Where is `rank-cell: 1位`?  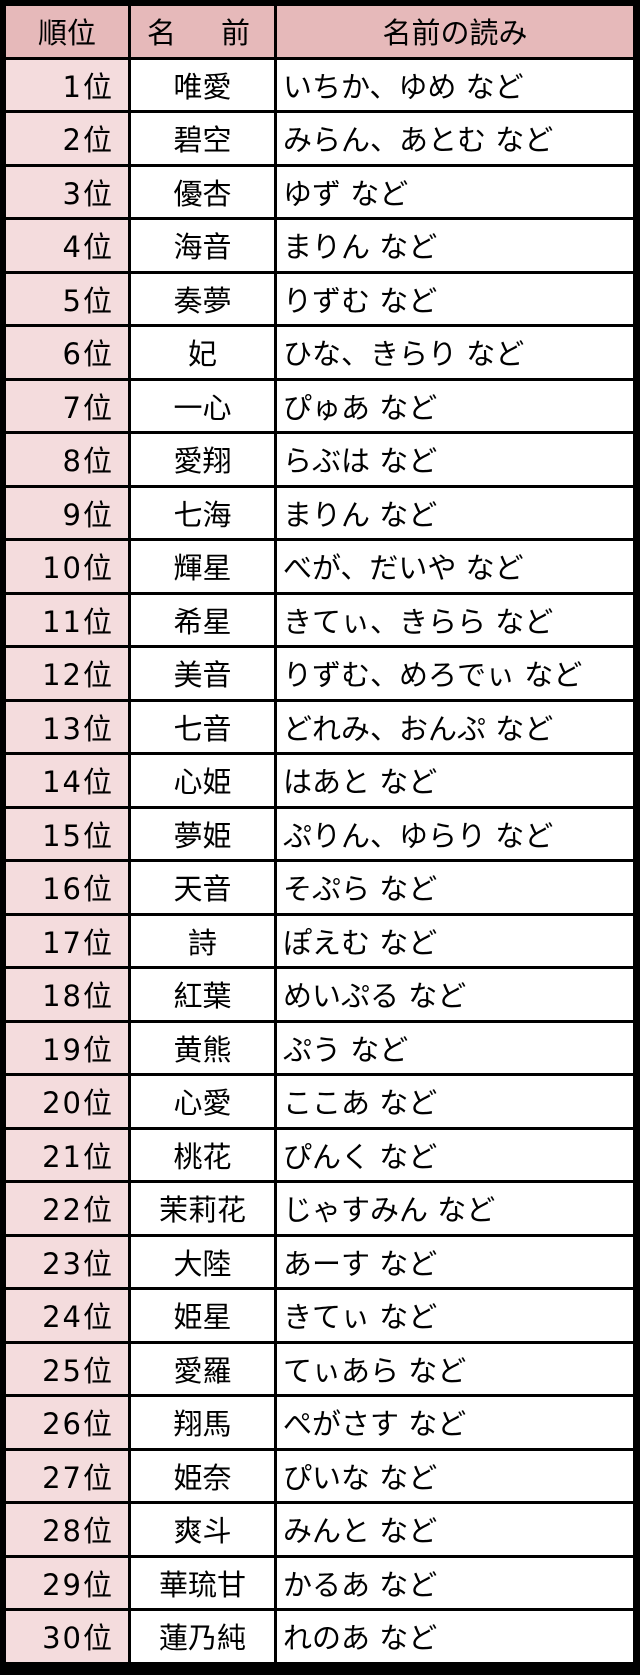
rank-cell: 1位 is located at coordinates (68, 86).